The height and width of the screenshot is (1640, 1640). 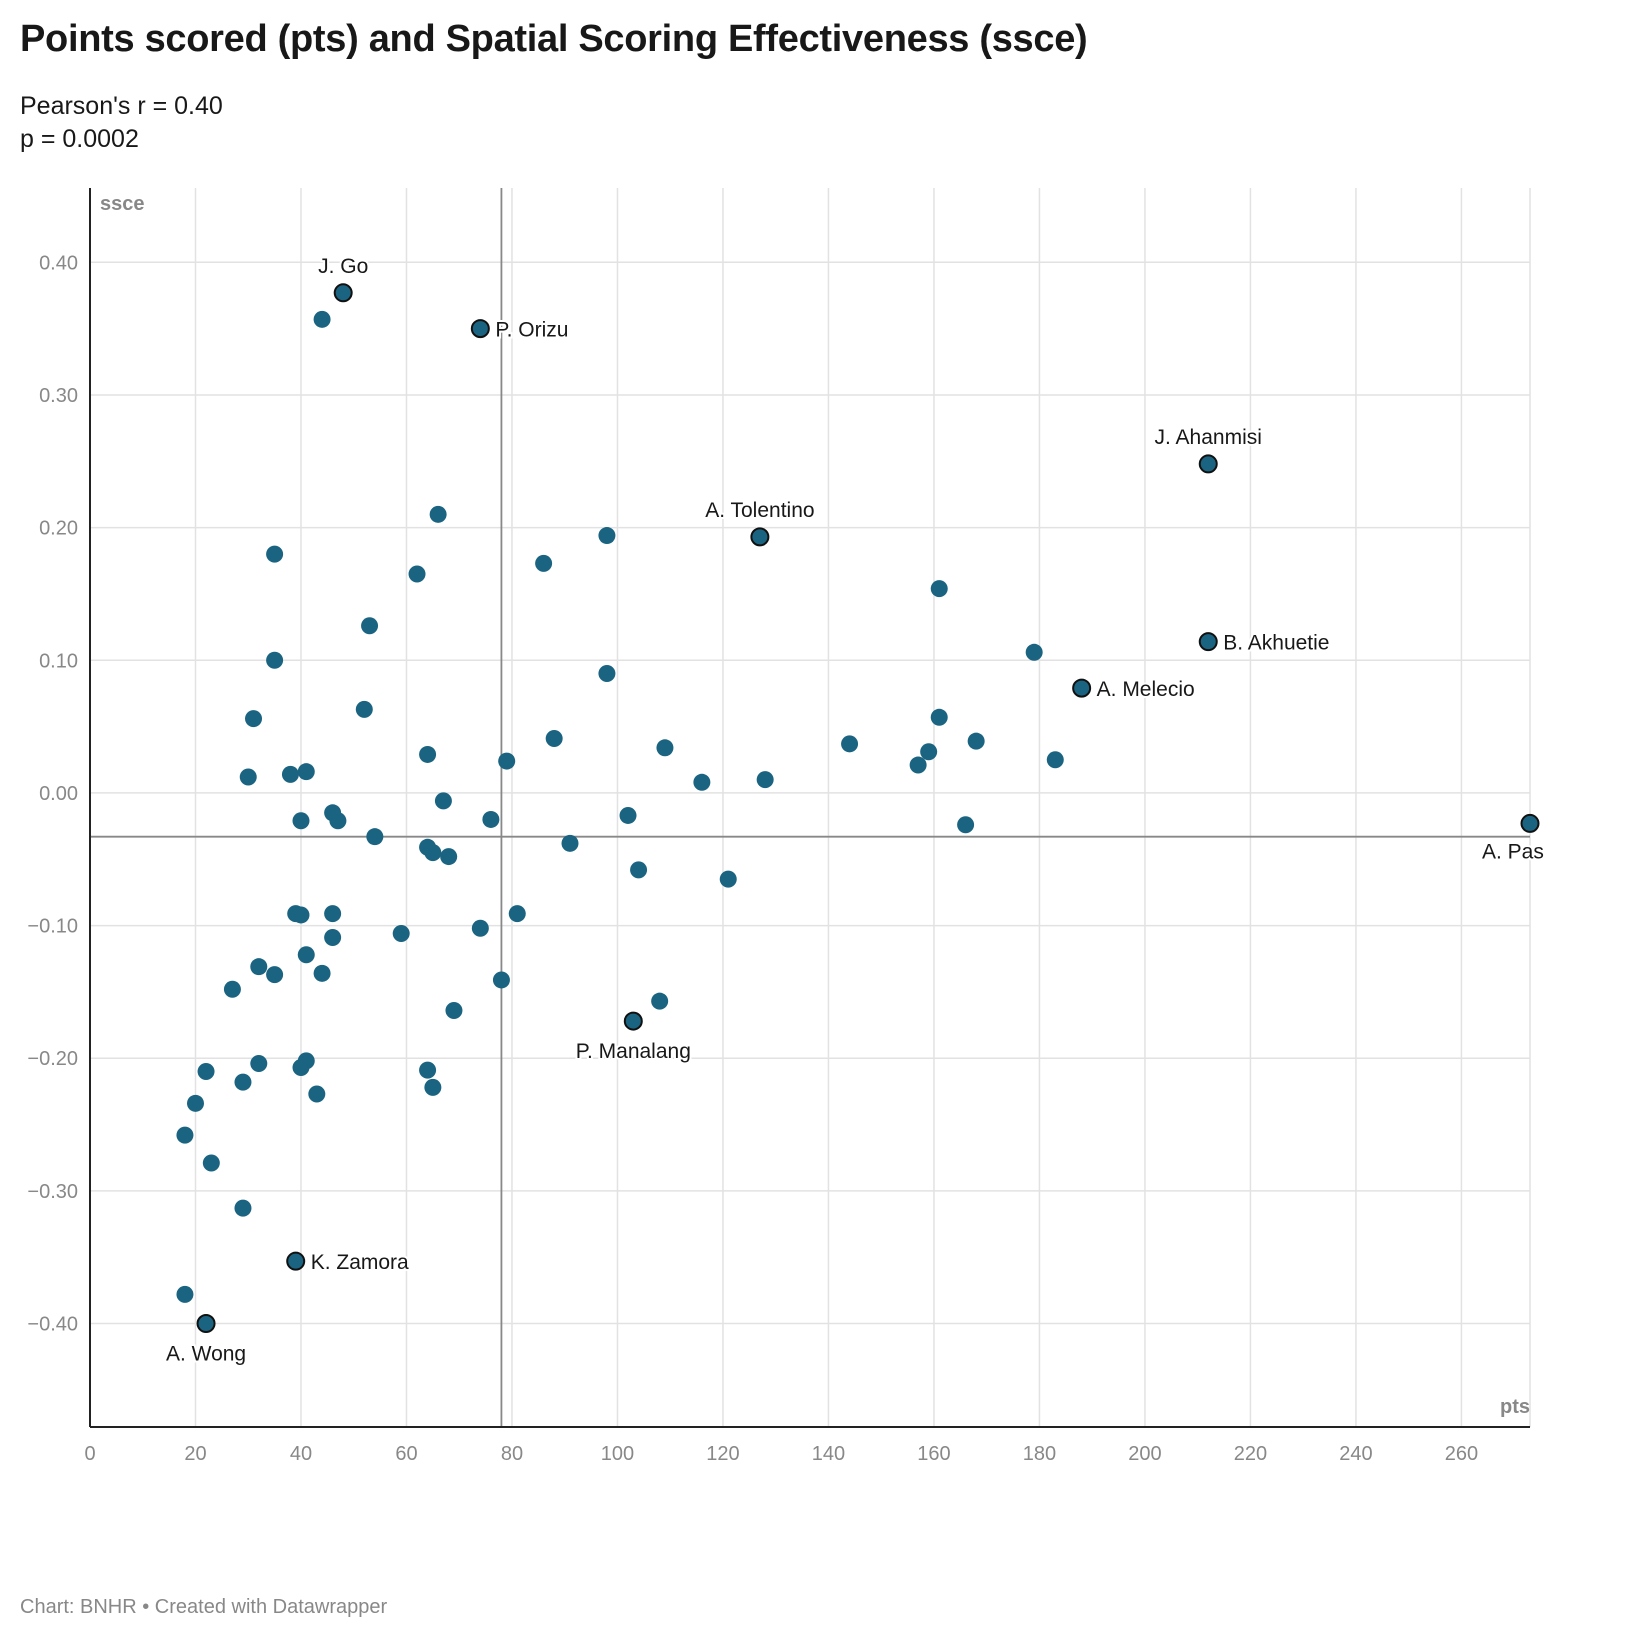 What do you see at coordinates (58, 794) in the screenshot?
I see `y-tick-label: 0.00` at bounding box center [58, 794].